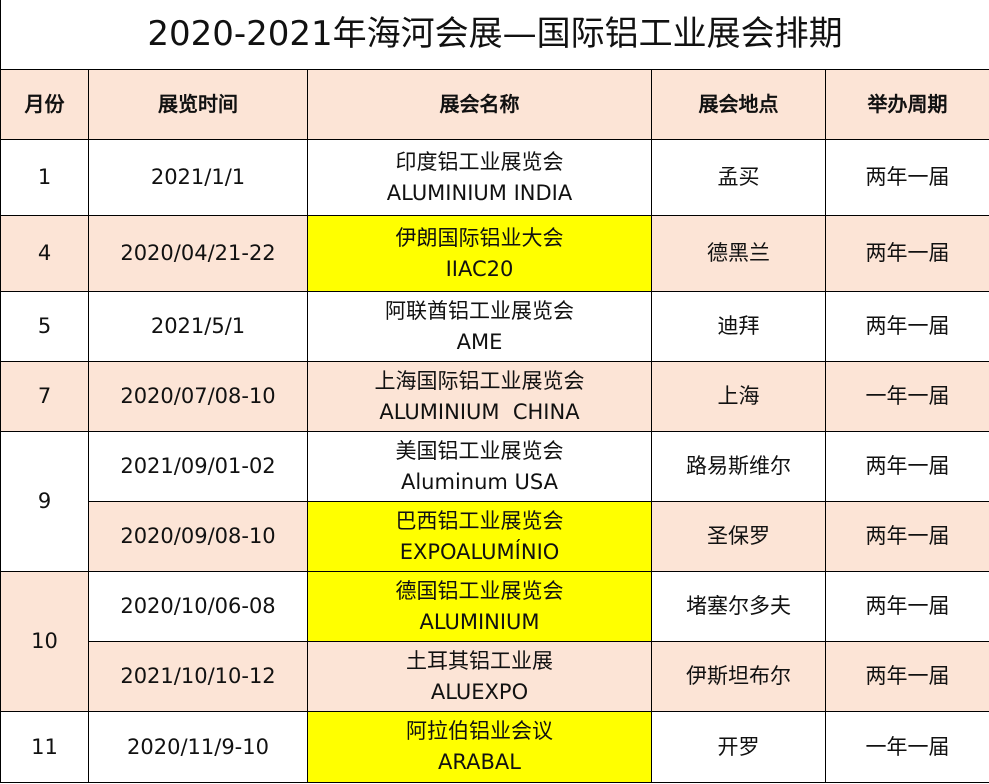 Image resolution: width=989 pixels, height=784 pixels. Describe the element at coordinates (479, 396) in the screenshot. I see `cell-name: 上海国际铝工业展览会 ALUMINIUM CHINA` at that location.